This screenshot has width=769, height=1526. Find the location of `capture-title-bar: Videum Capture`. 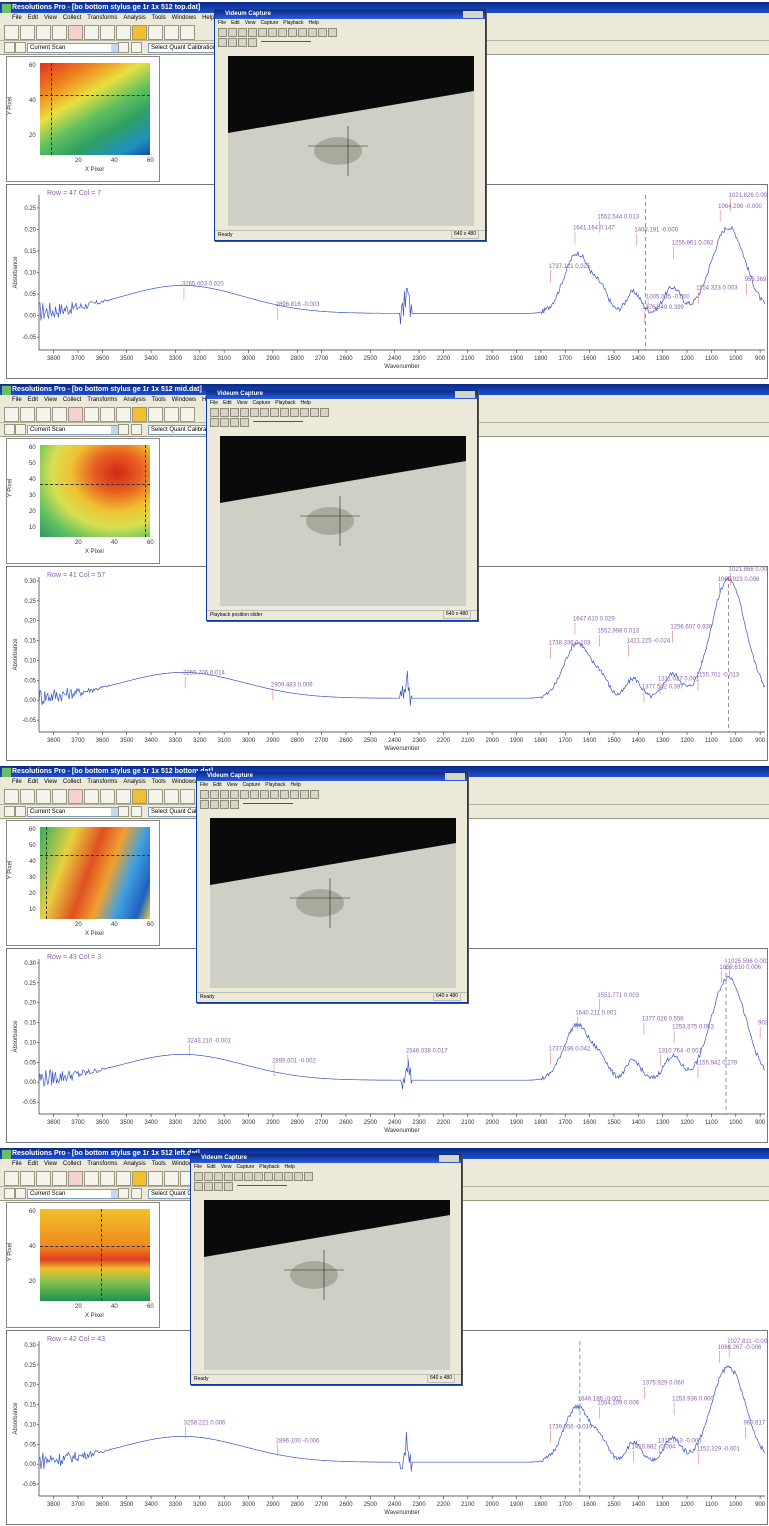

capture-title-bar: Videum Capture is located at coordinates (350, 14).